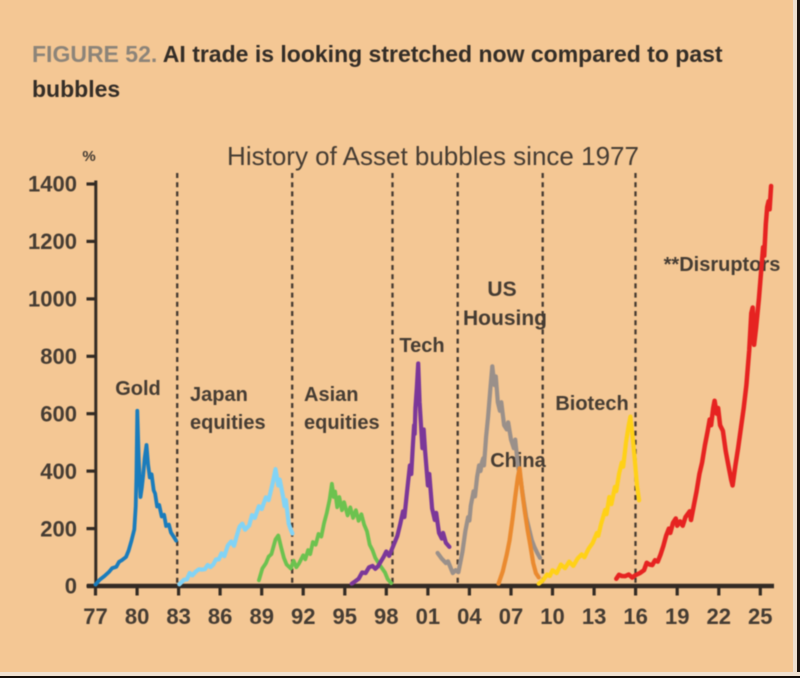 This screenshot has height=678, width=800. What do you see at coordinates (52, 241) in the screenshot?
I see `svg-text: 1200` at bounding box center [52, 241].